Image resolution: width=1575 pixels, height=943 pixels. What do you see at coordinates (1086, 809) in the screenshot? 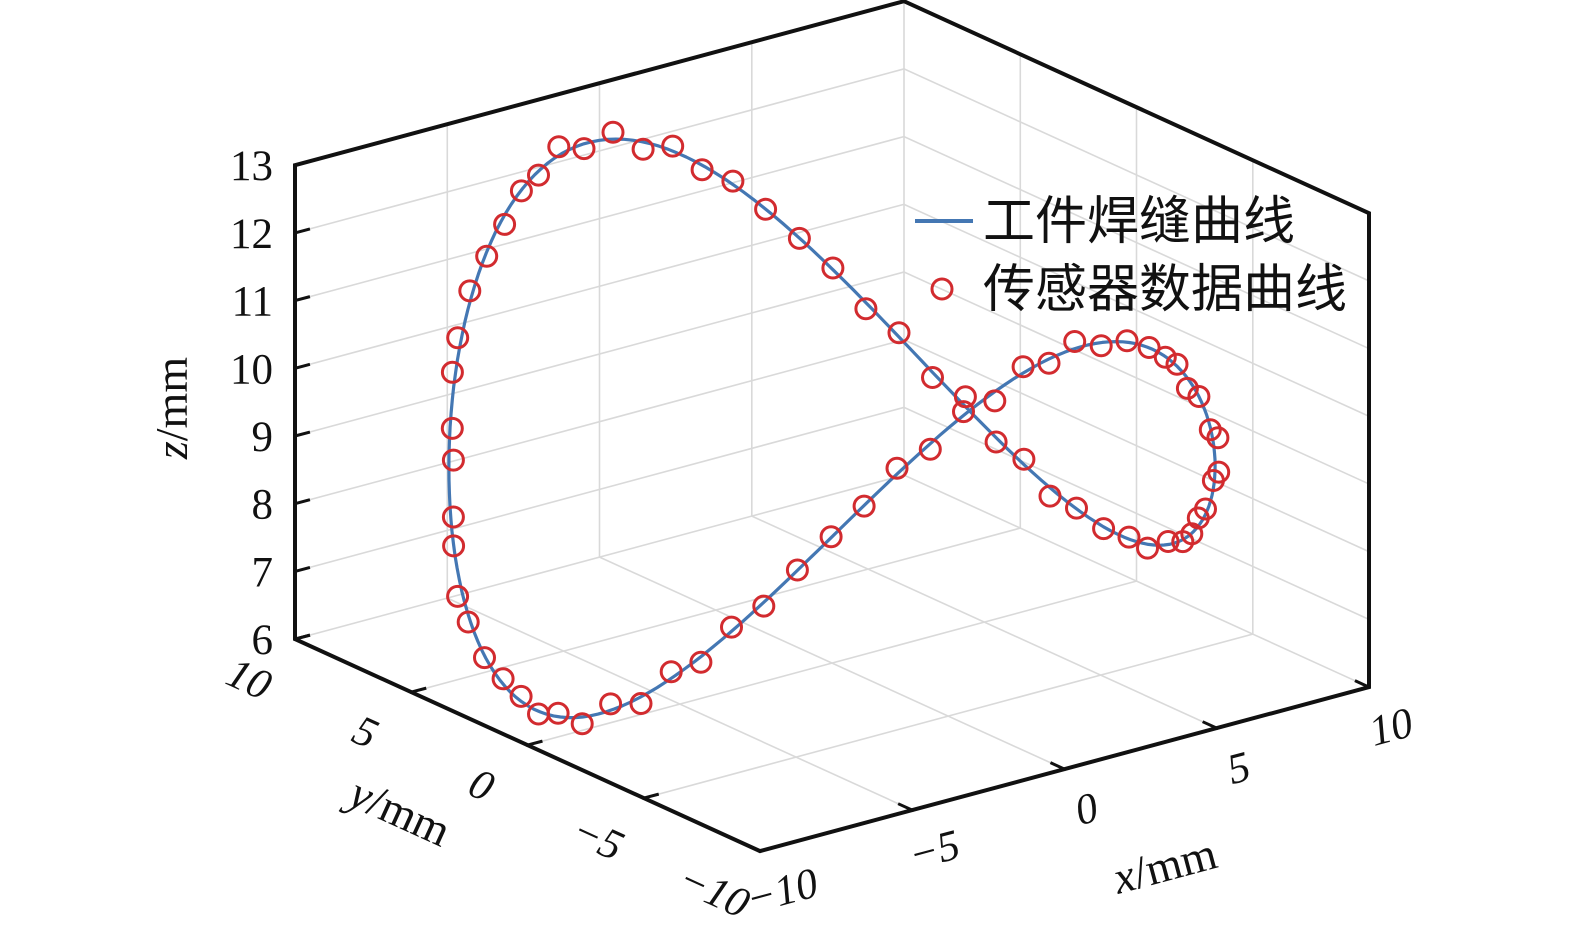
I see `x-tick-label: 0` at bounding box center [1086, 809].